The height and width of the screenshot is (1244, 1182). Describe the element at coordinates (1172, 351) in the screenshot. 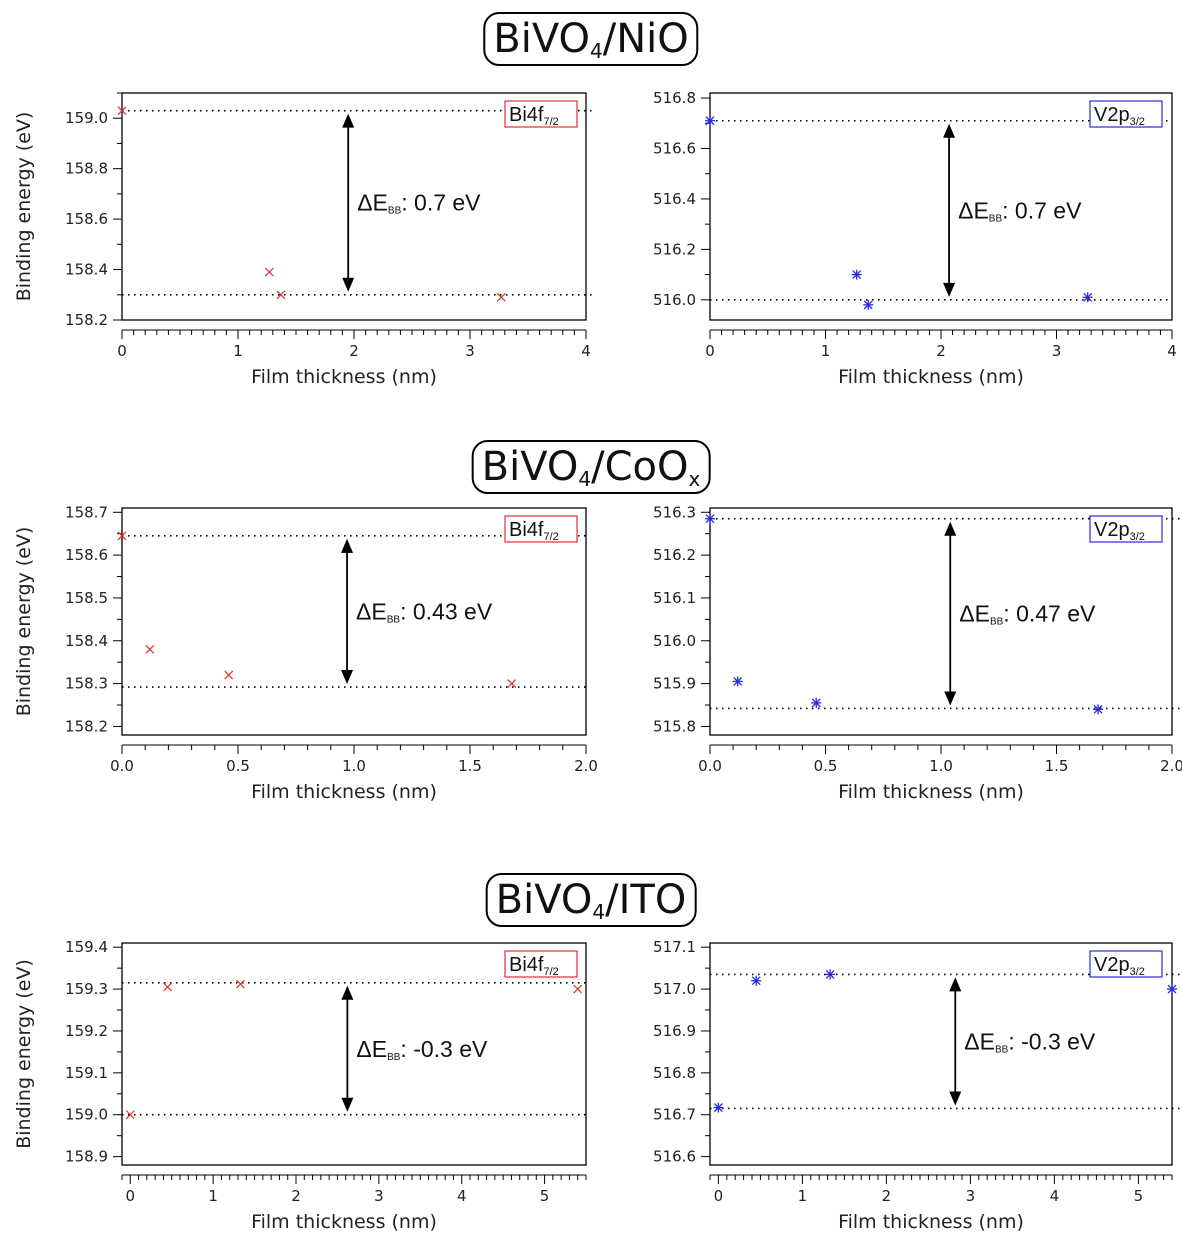

I see `chart-1-xtick-label: 4` at that location.